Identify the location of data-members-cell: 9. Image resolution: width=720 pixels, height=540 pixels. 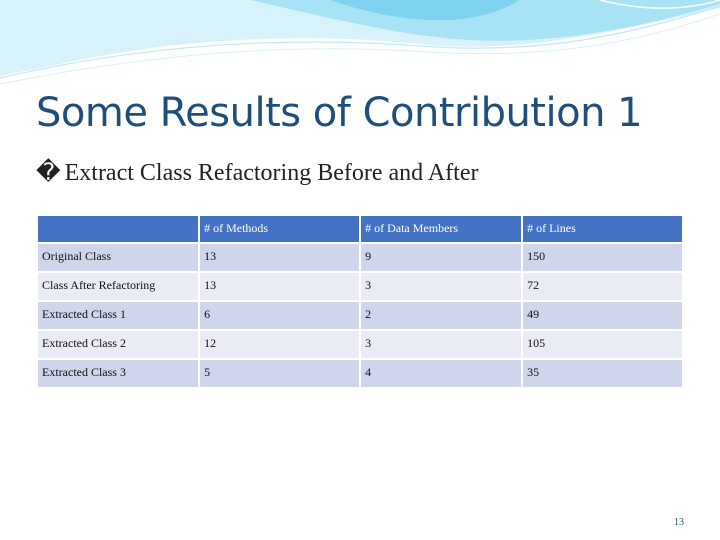
(441, 257).